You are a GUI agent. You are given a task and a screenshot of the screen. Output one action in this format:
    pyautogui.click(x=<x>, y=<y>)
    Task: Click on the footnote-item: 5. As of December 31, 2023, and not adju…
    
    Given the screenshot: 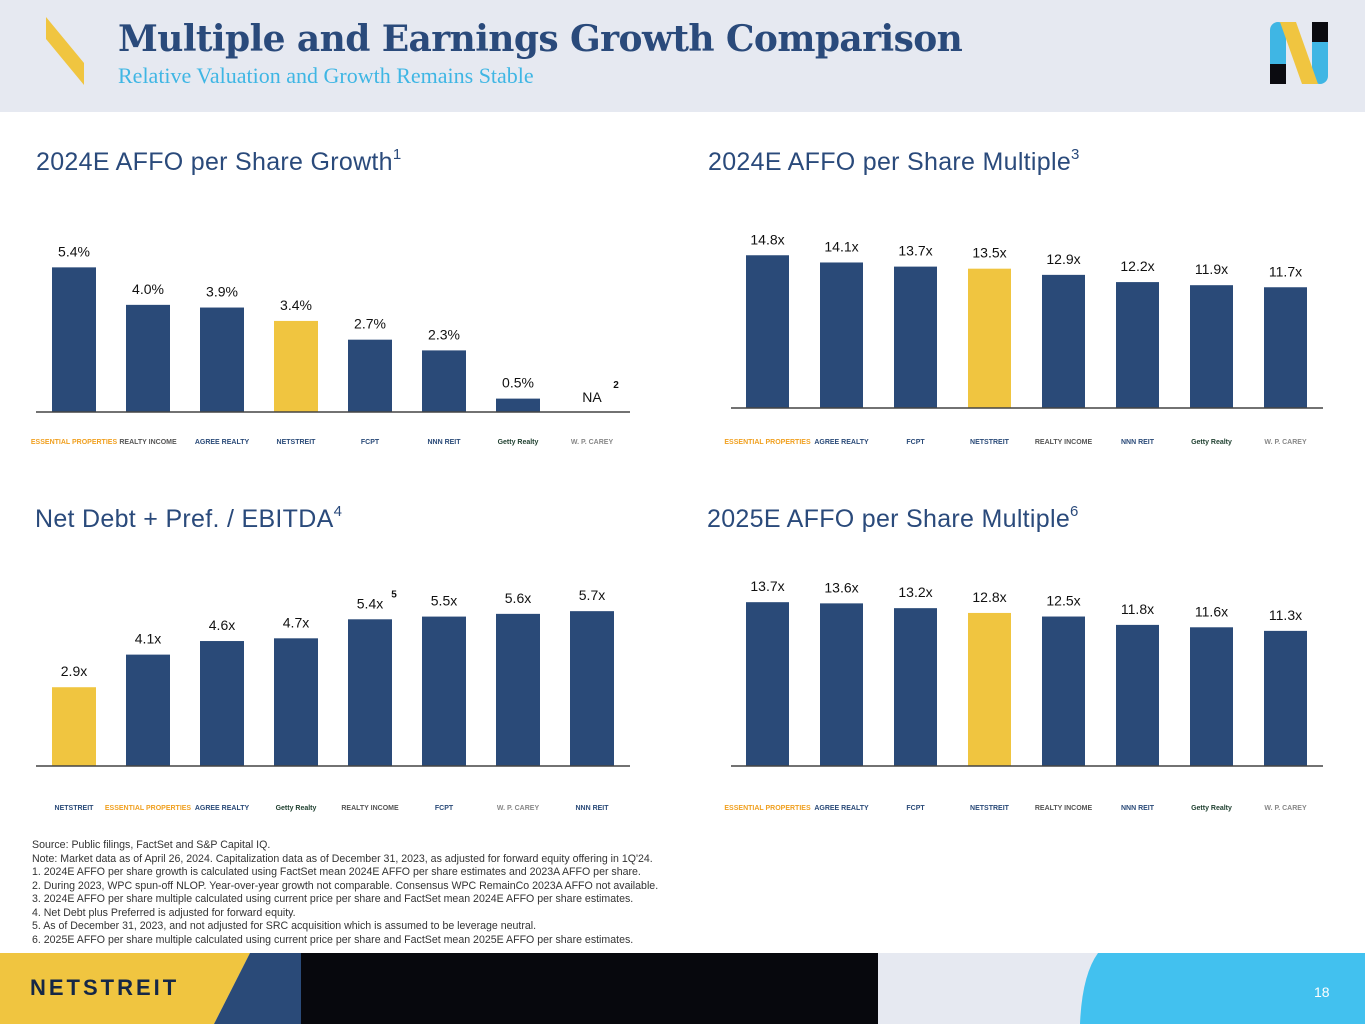 What is the action you would take?
    pyautogui.click(x=284, y=926)
    